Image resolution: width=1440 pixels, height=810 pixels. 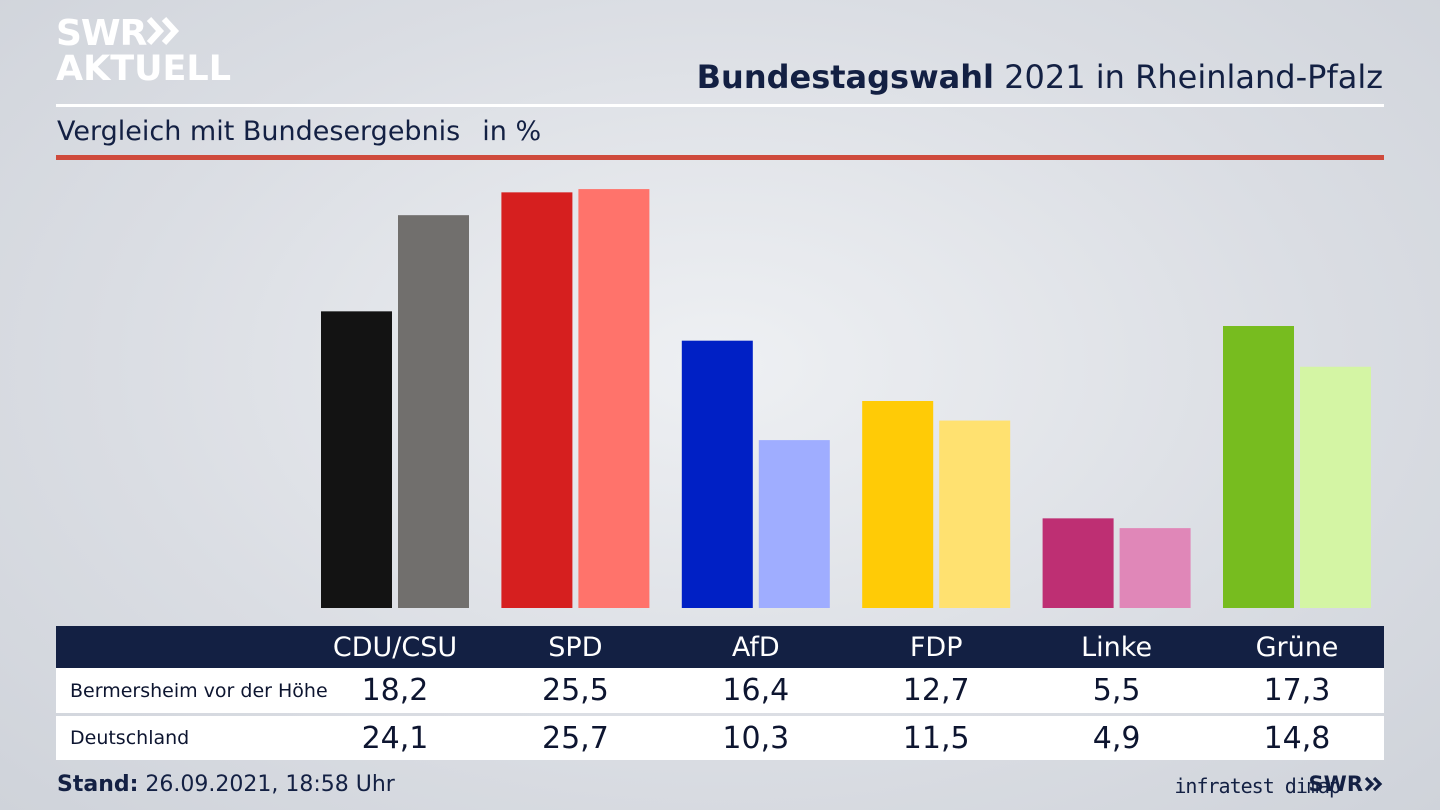 What do you see at coordinates (356, 459) in the screenshot?
I see `bar-cdu-csu-bermersheim` at bounding box center [356, 459].